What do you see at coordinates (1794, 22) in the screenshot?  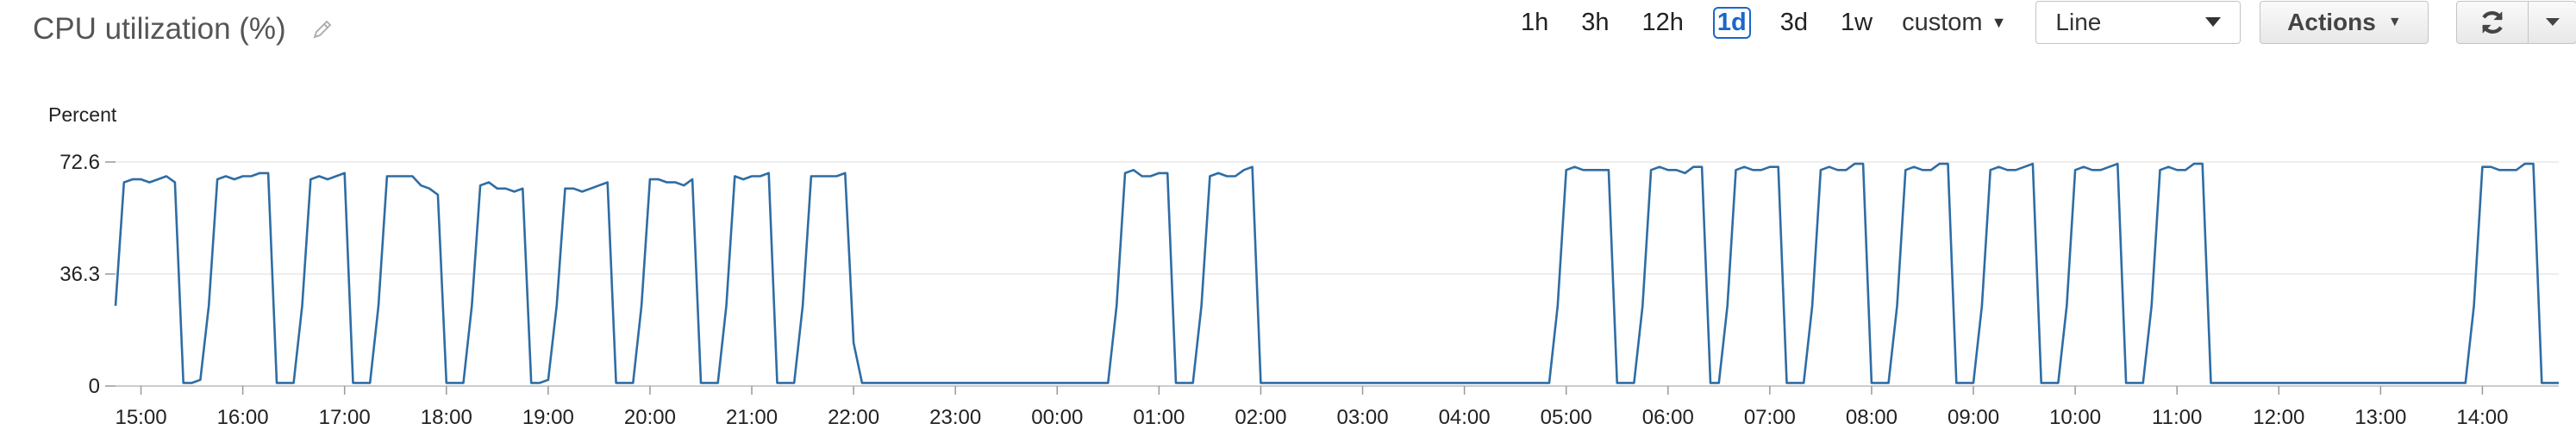 I see `range-3d-button: 3d` at bounding box center [1794, 22].